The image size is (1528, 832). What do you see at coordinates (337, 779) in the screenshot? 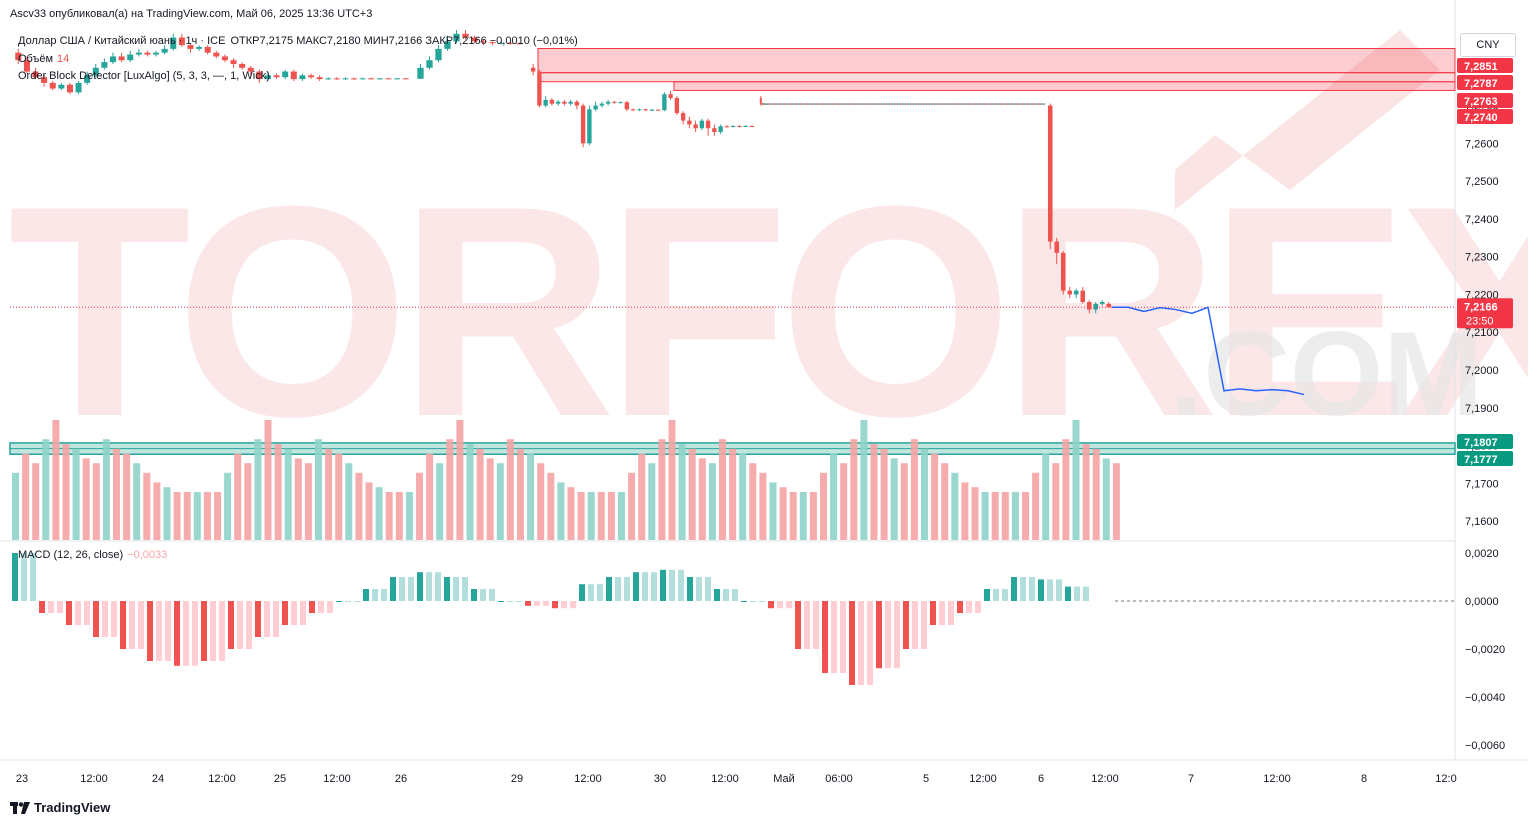
I see `time-axis-label: 12:00` at bounding box center [337, 779].